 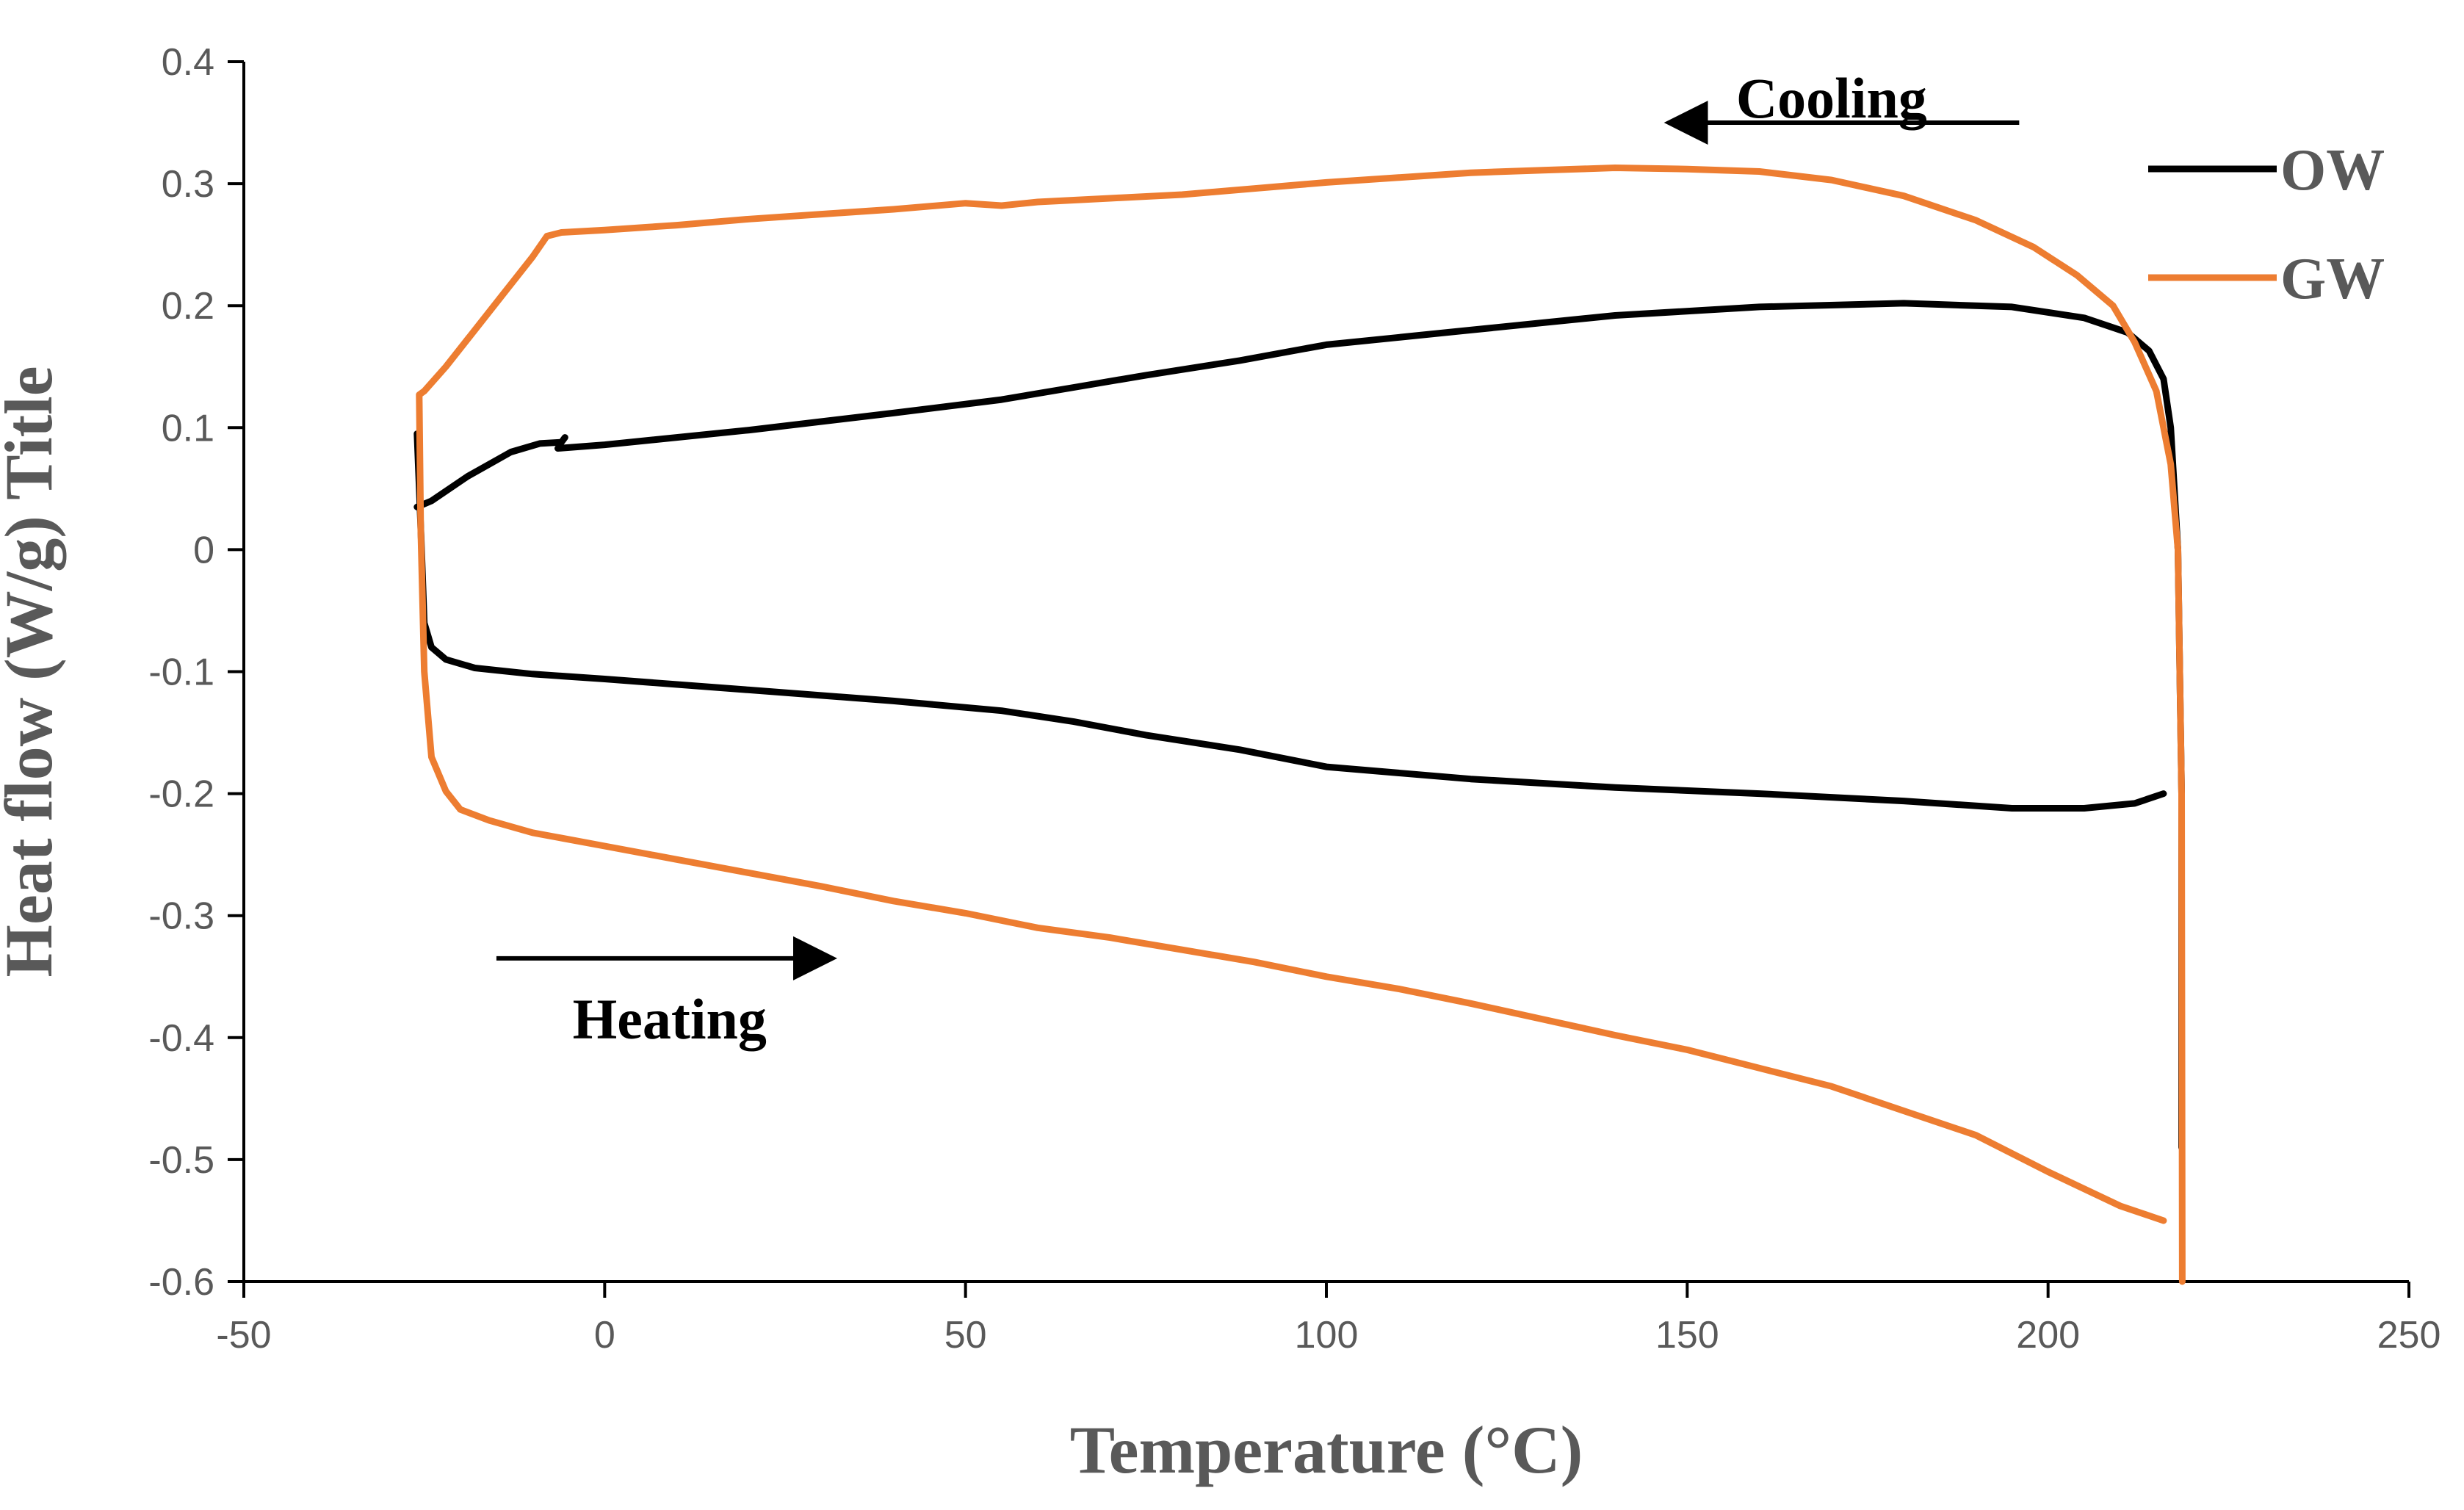 I want to click on y-tick-label: -0.5, so click(x=181, y=1160).